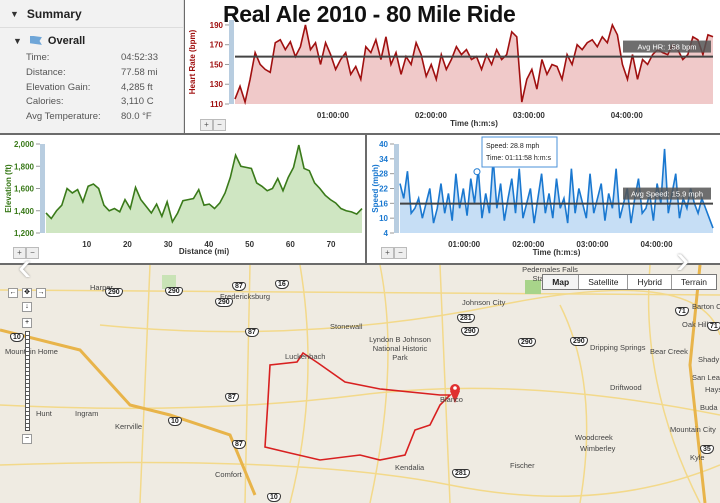 The image size is (720, 503). What do you see at coordinates (27, 293) in the screenshot?
I see `pan-center-button: ✥` at bounding box center [27, 293].